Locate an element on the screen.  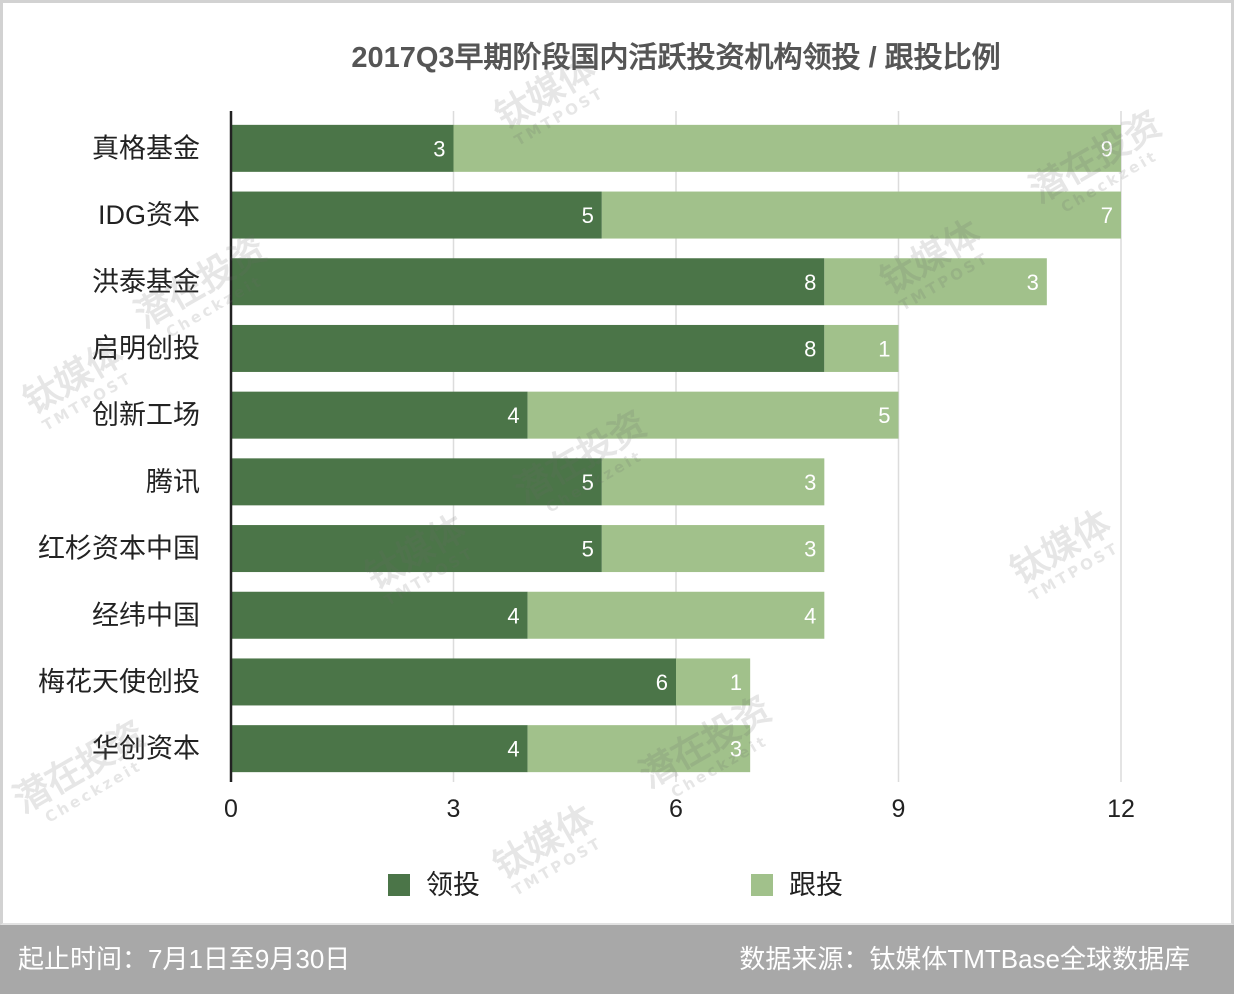
category-label: 腾讯 is located at coordinates (173, 482).